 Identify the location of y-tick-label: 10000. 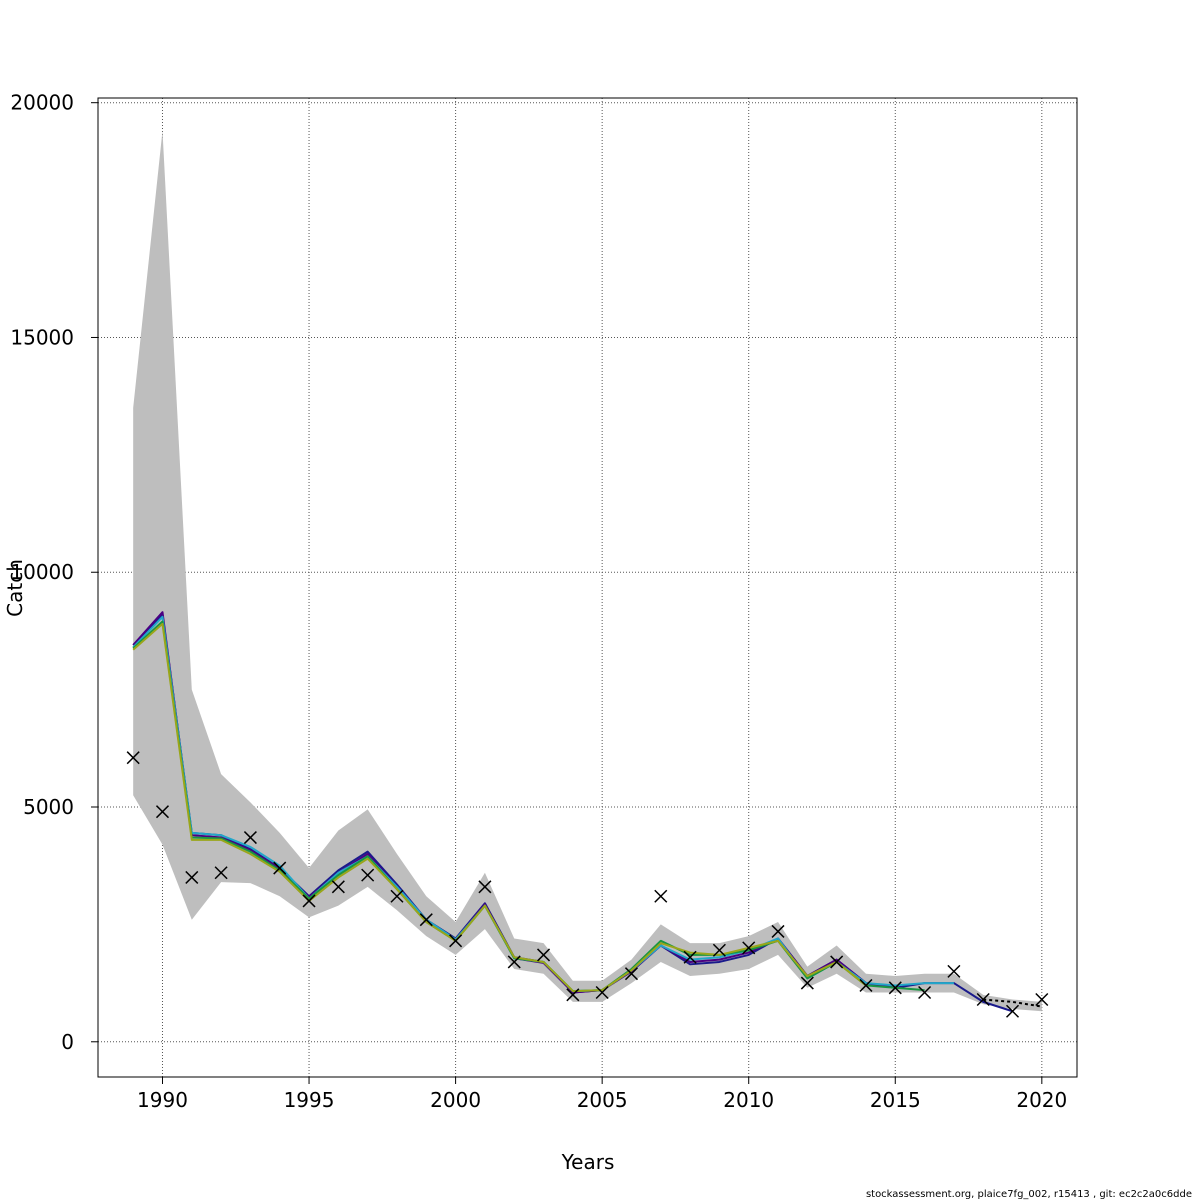
(42, 572).